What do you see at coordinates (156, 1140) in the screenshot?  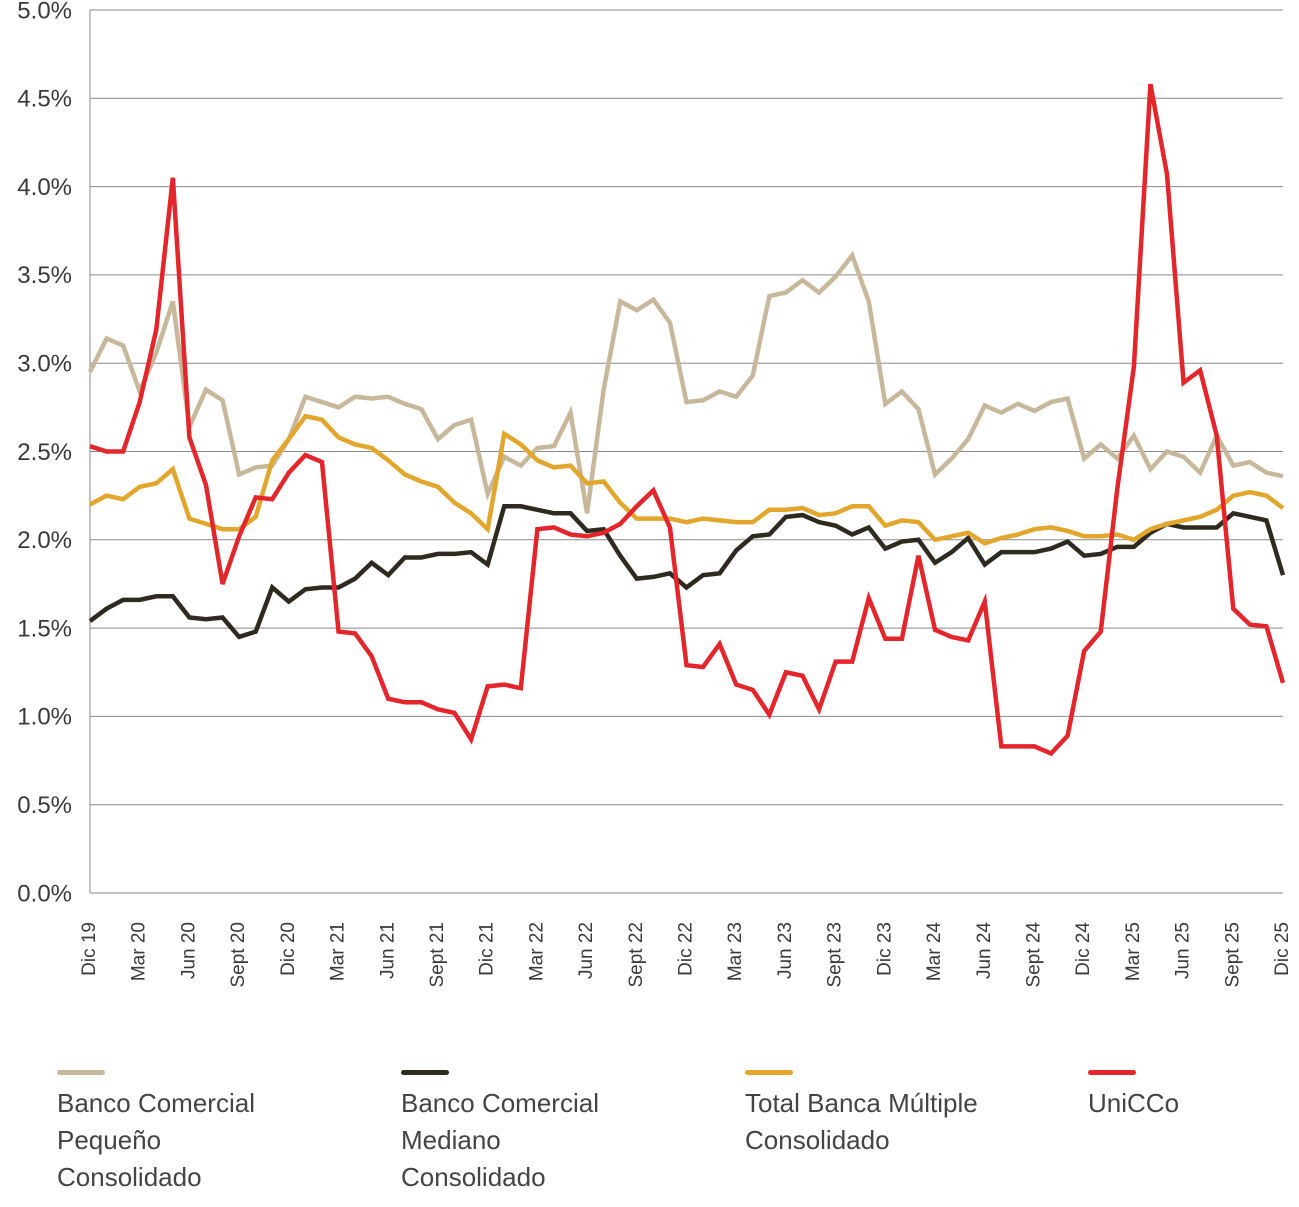 I see `legend-label: Banco Comercial Pequeño Consolidado` at bounding box center [156, 1140].